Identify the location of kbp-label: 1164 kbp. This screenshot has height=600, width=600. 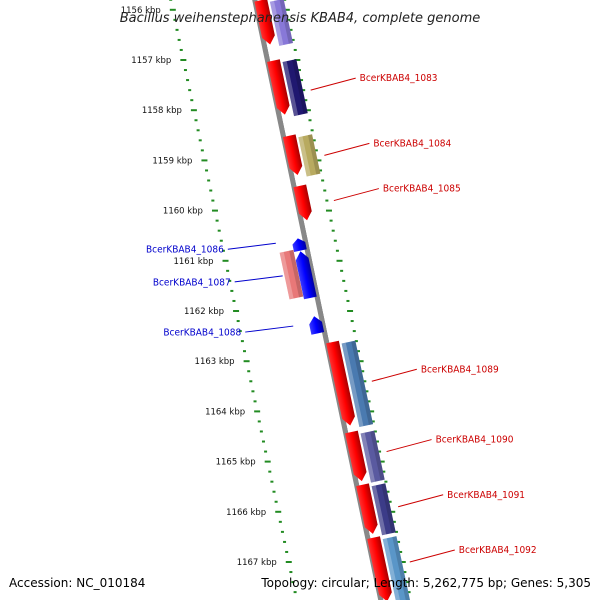
(225, 412).